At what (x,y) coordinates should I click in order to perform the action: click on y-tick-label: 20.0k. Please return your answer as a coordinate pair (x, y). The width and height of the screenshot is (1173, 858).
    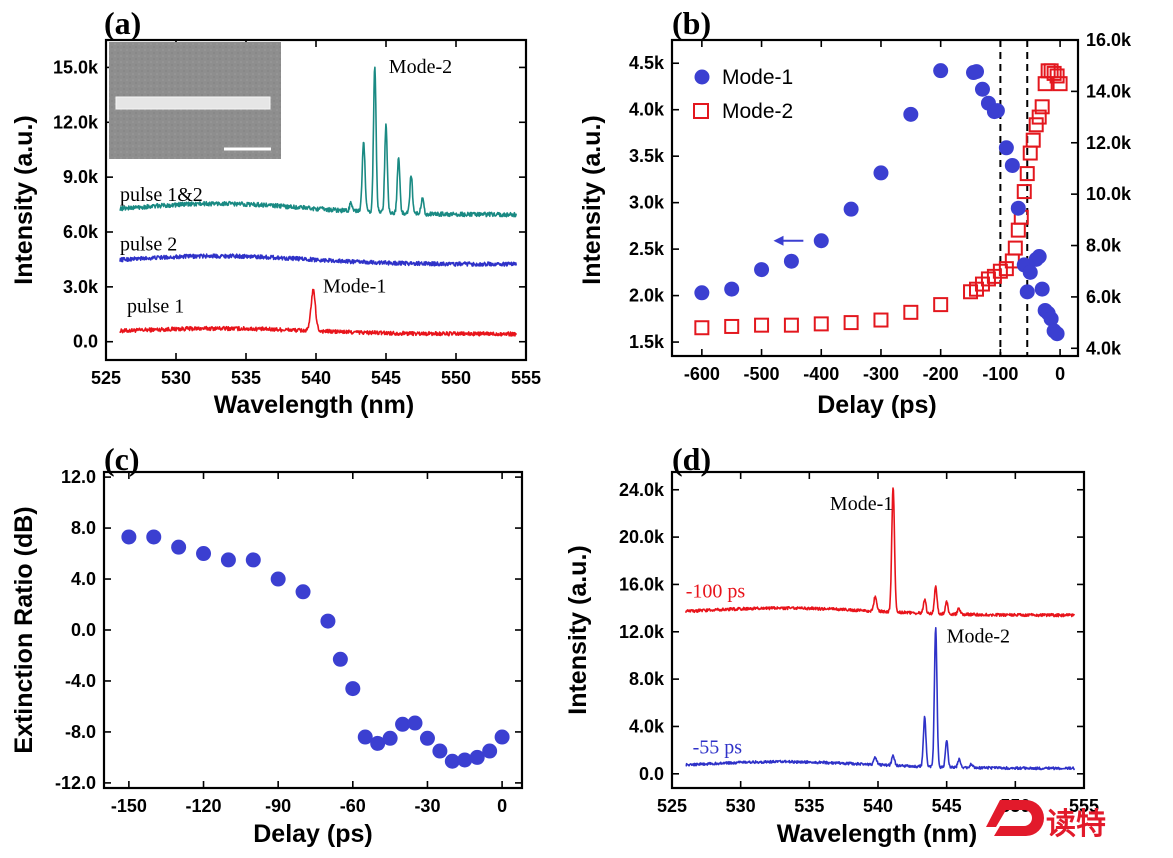
    Looking at the image, I should click on (642, 537).